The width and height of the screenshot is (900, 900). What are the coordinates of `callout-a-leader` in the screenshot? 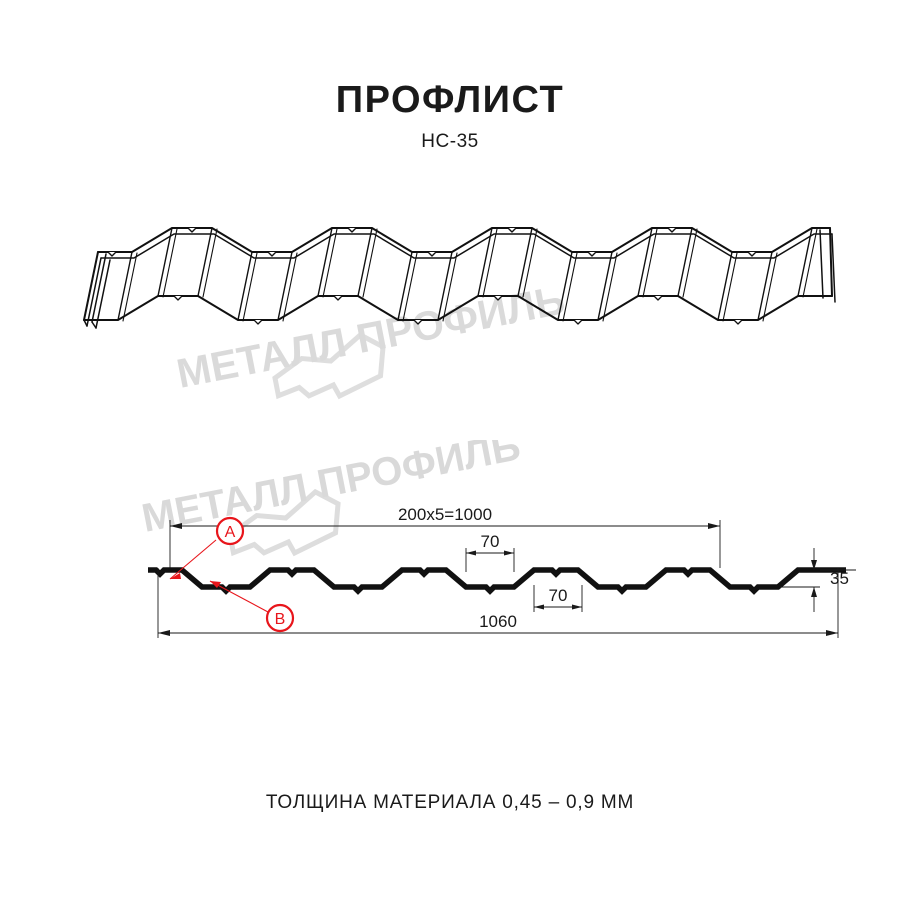 It's located at (193, 559).